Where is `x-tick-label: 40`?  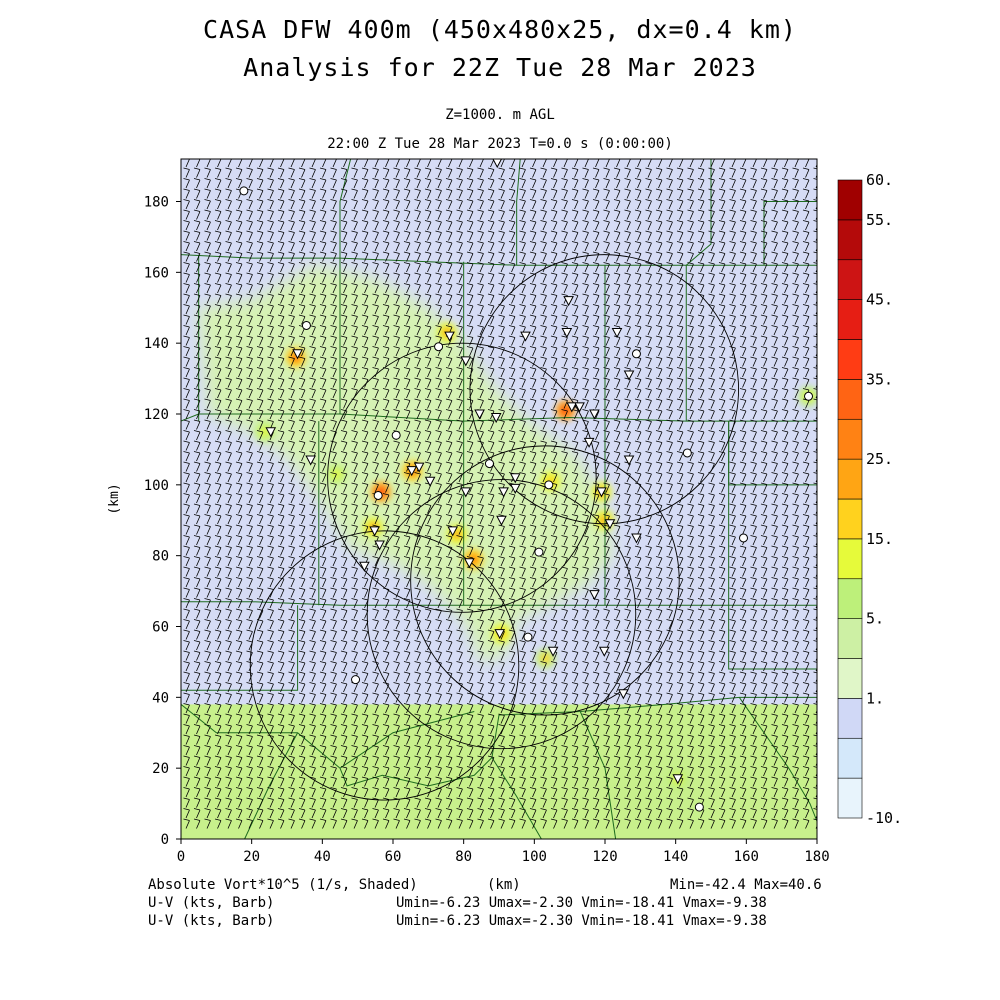 x-tick-label: 40 is located at coordinates (322, 857).